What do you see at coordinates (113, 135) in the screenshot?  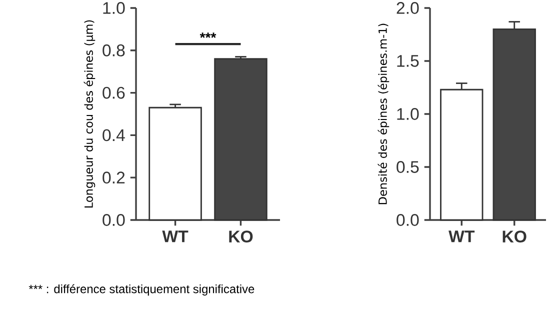 I see `y-tick-label: 0.4` at bounding box center [113, 135].